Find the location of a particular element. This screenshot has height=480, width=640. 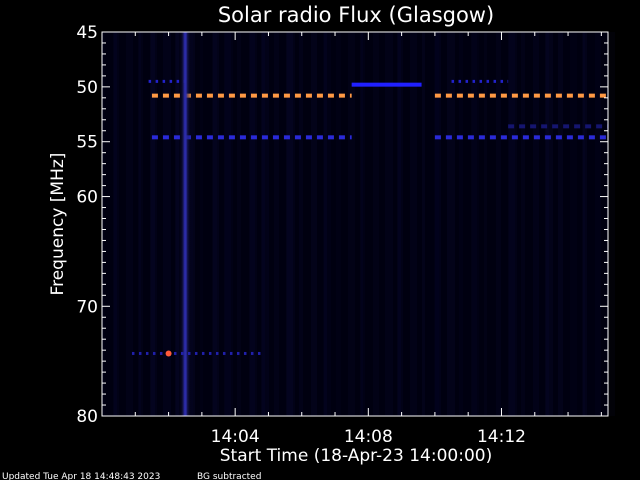

y-tick-label: 80 is located at coordinates (87, 417).